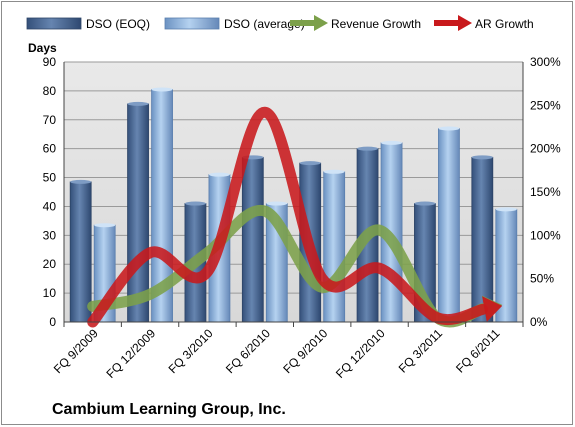 Image resolution: width=575 pixels, height=427 pixels. I want to click on x-tick-label: FQ 6/2011, so click(478, 351).